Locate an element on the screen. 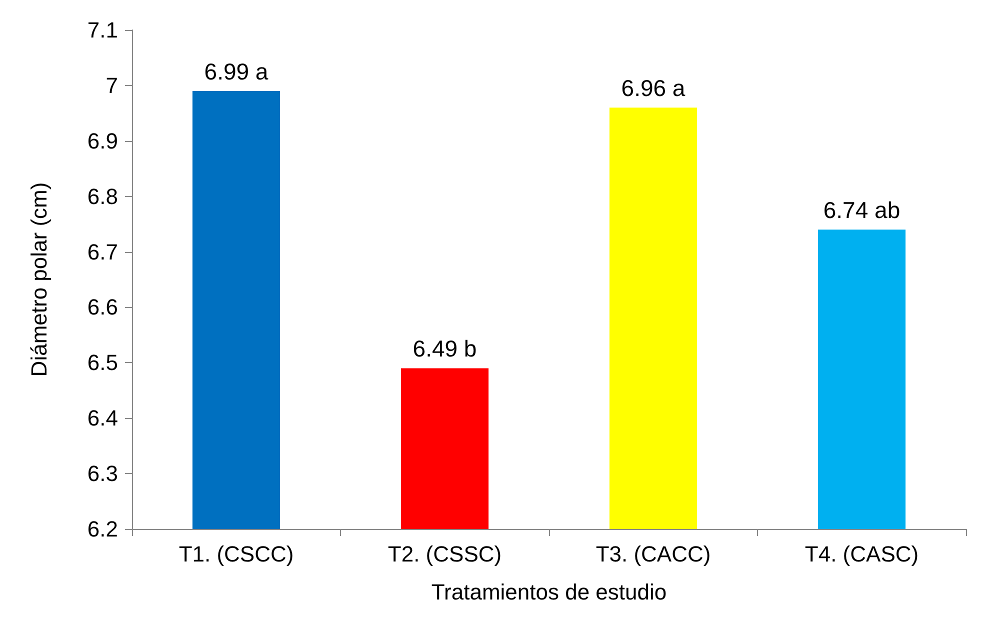  y-tick-label: 6.2 is located at coordinates (102, 529).